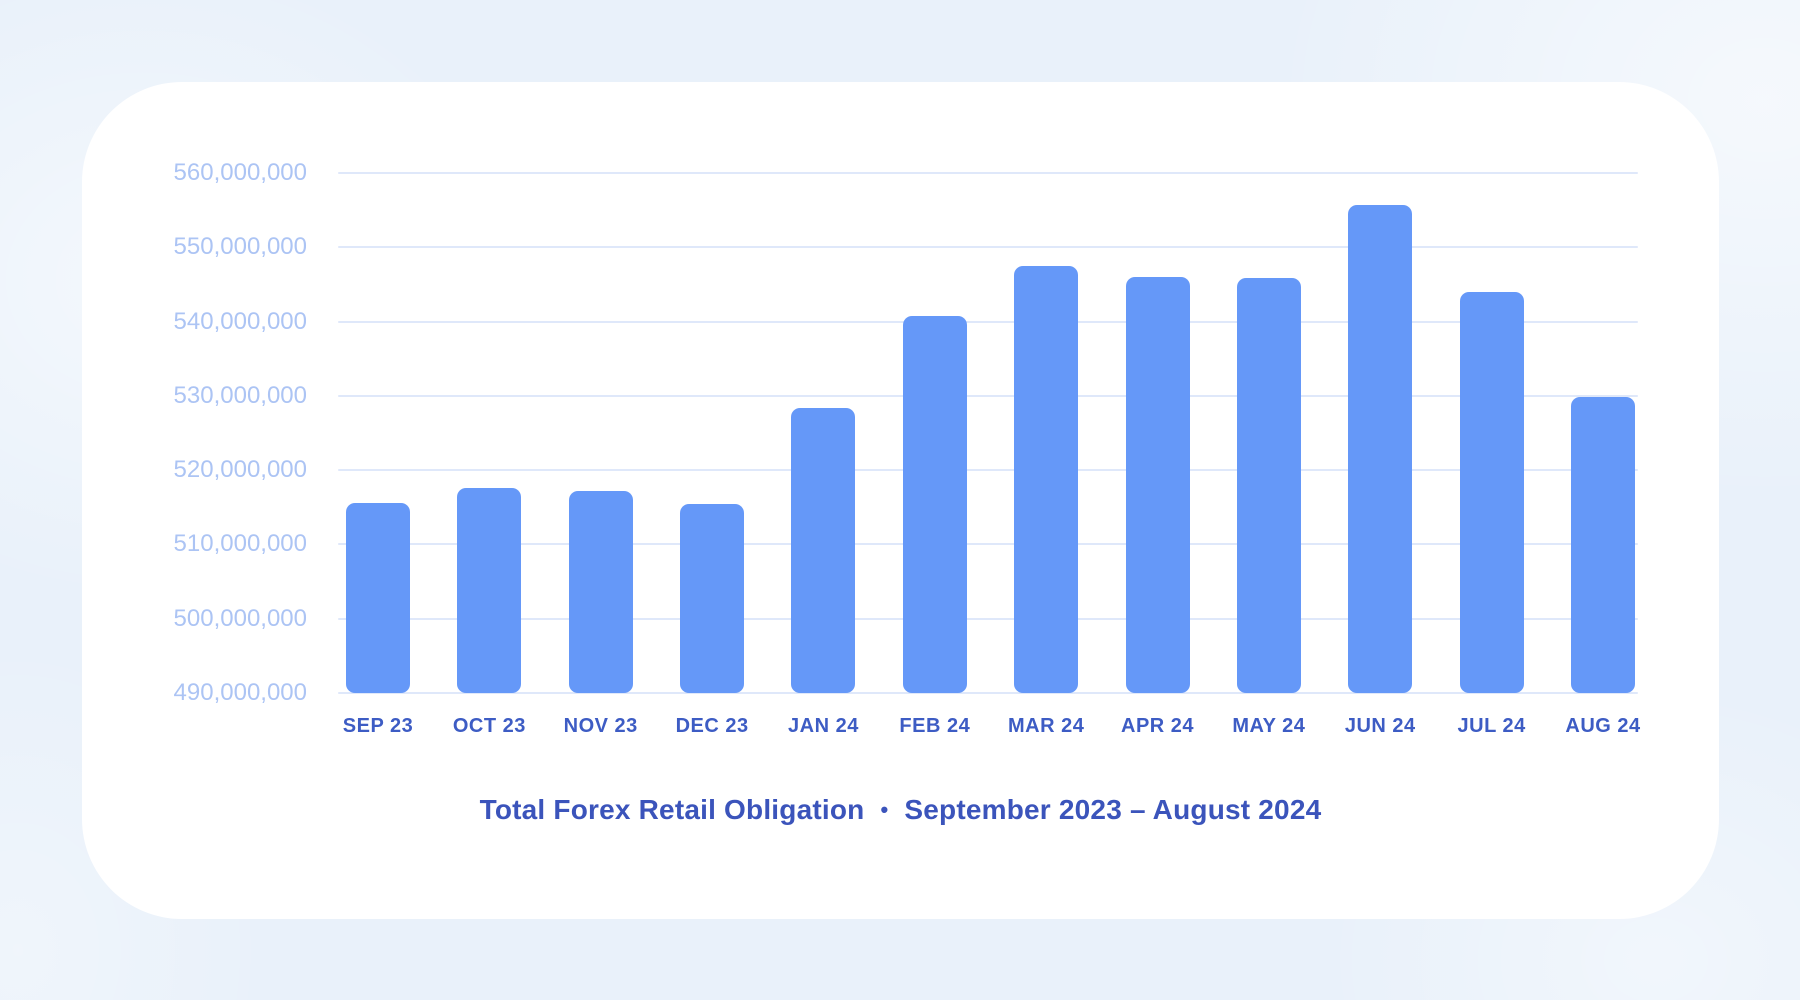 The image size is (1800, 1000). I want to click on y-tick-label: 490,000,000, so click(240, 692).